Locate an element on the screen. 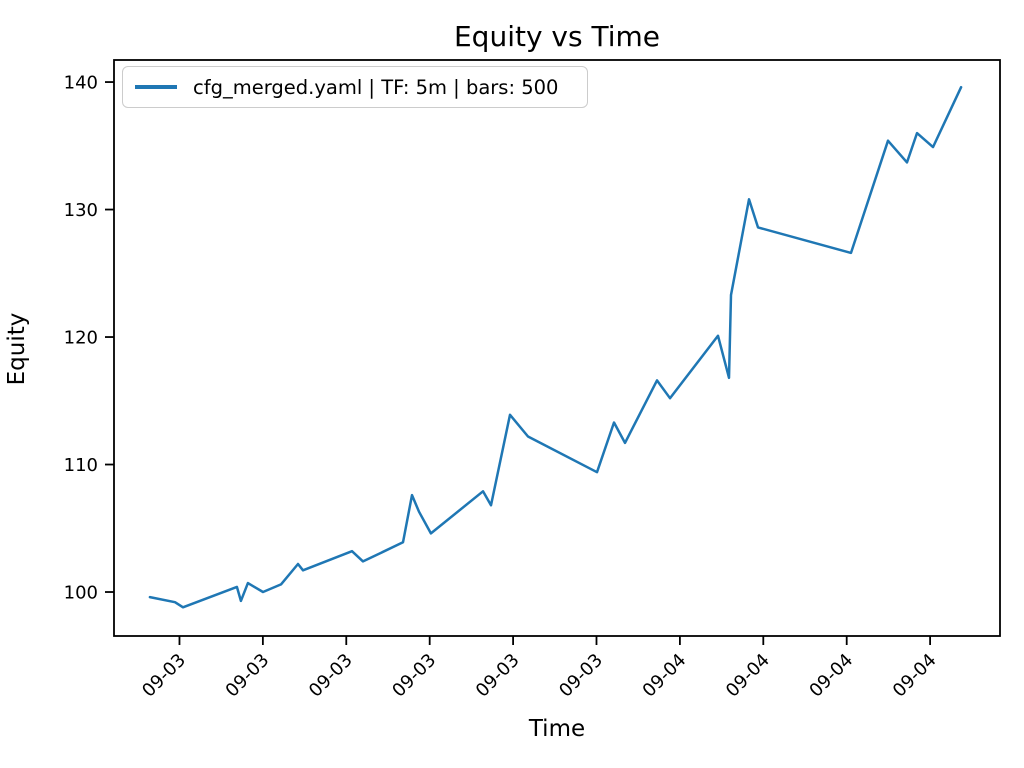 This screenshot has width=1024, height=768. y-axis-ticks: 100 110 120 130 140 is located at coordinates (89, 338).